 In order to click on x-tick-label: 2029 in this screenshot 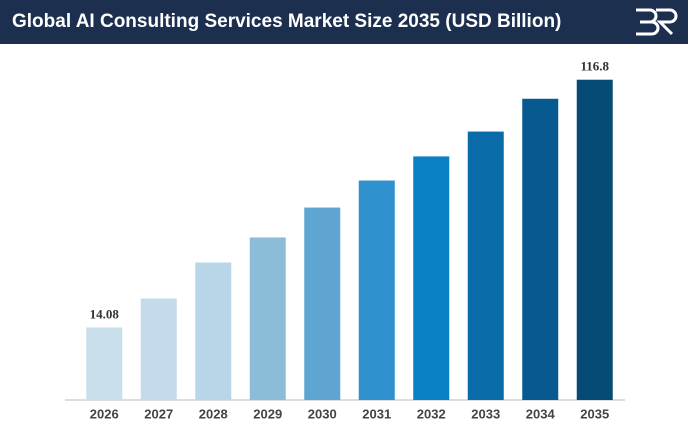, I will do `click(267, 413)`.